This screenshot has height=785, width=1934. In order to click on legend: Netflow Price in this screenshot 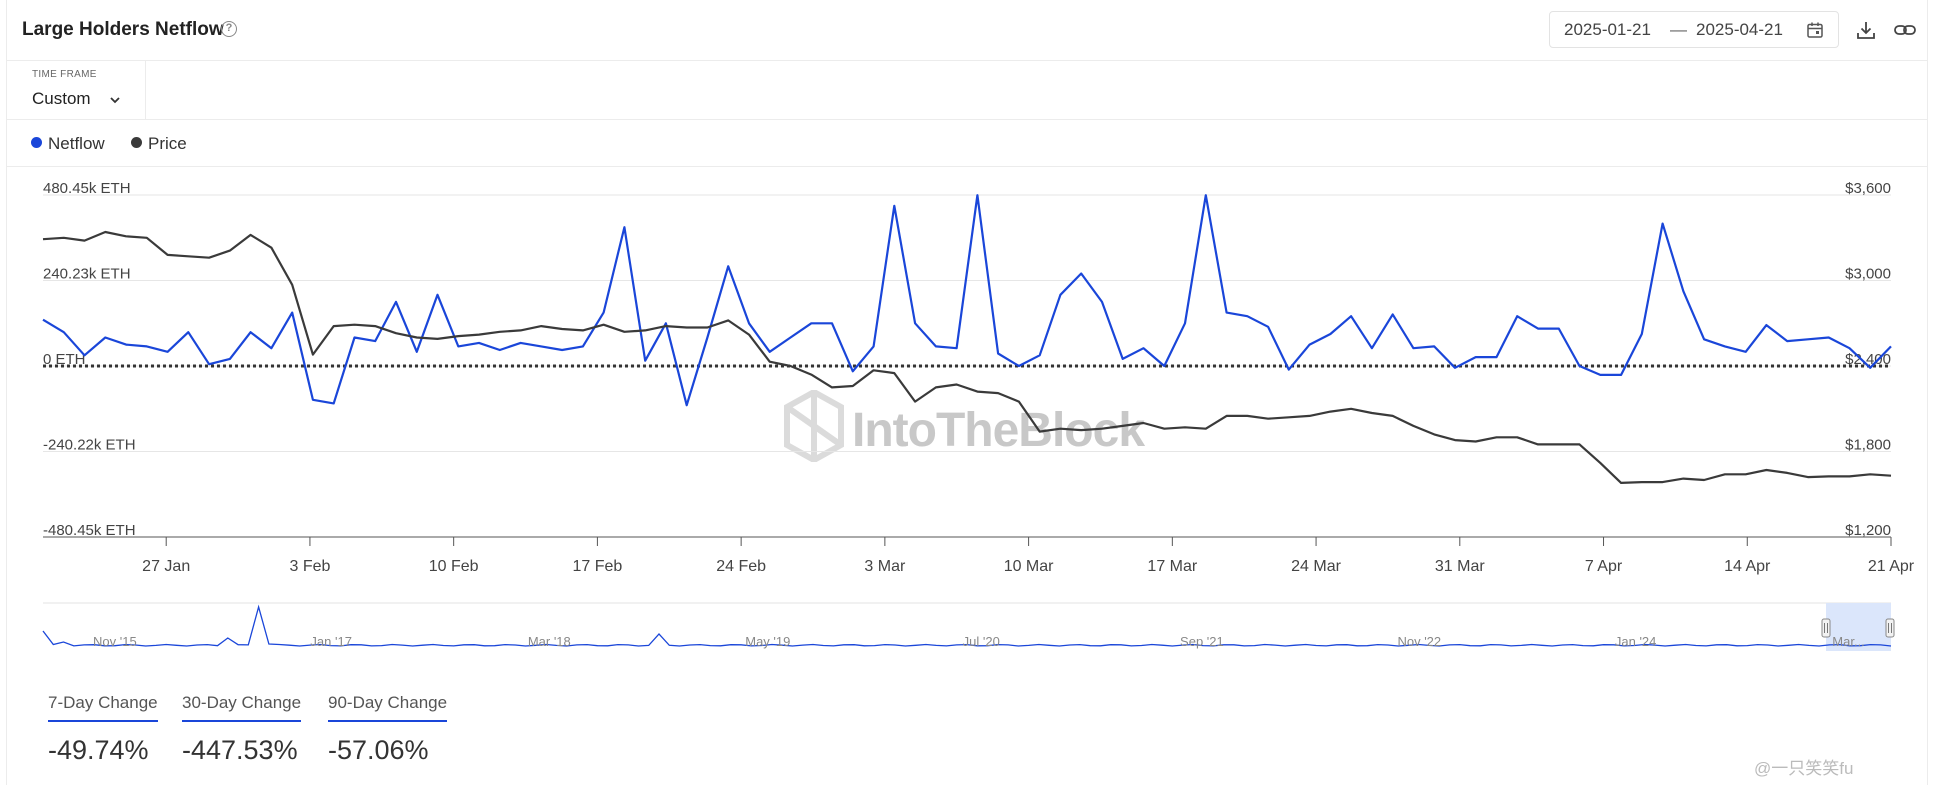, I will do `click(967, 143)`.